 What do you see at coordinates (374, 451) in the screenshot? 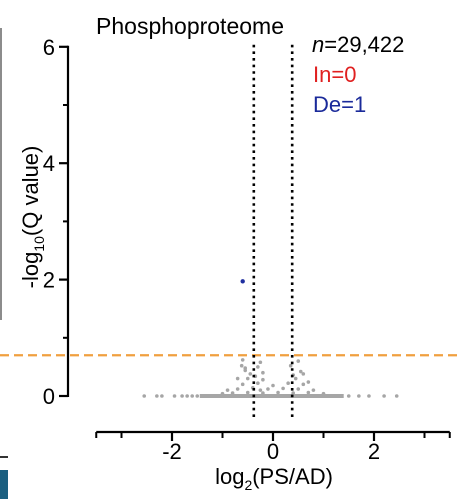
I see `x-tick-label: 2` at bounding box center [374, 451].